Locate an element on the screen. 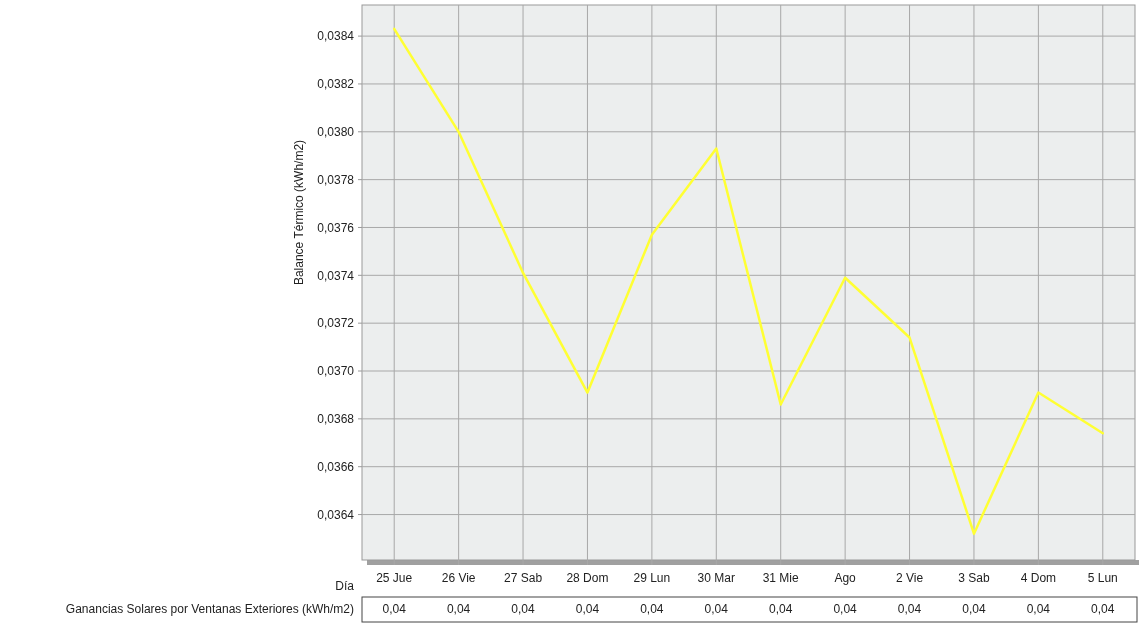 This screenshot has width=1139, height=624. y-tick-label: 0,0372 is located at coordinates (336, 323).